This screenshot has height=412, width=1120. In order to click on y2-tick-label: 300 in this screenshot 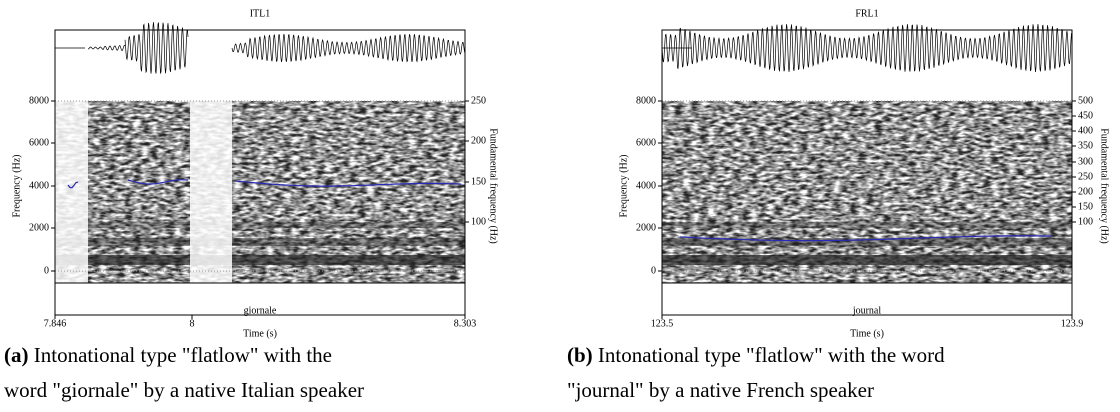, I will do `click(1085, 161)`.